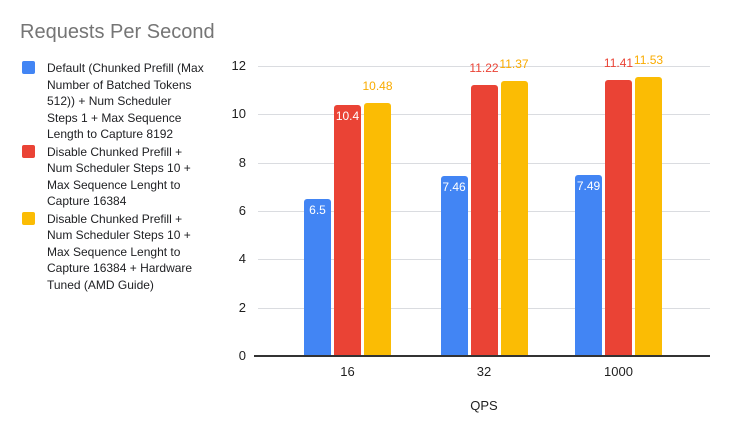 The height and width of the screenshot is (433, 731). Describe the element at coordinates (242, 307) in the screenshot. I see `y-tick-label-2: 2` at that location.